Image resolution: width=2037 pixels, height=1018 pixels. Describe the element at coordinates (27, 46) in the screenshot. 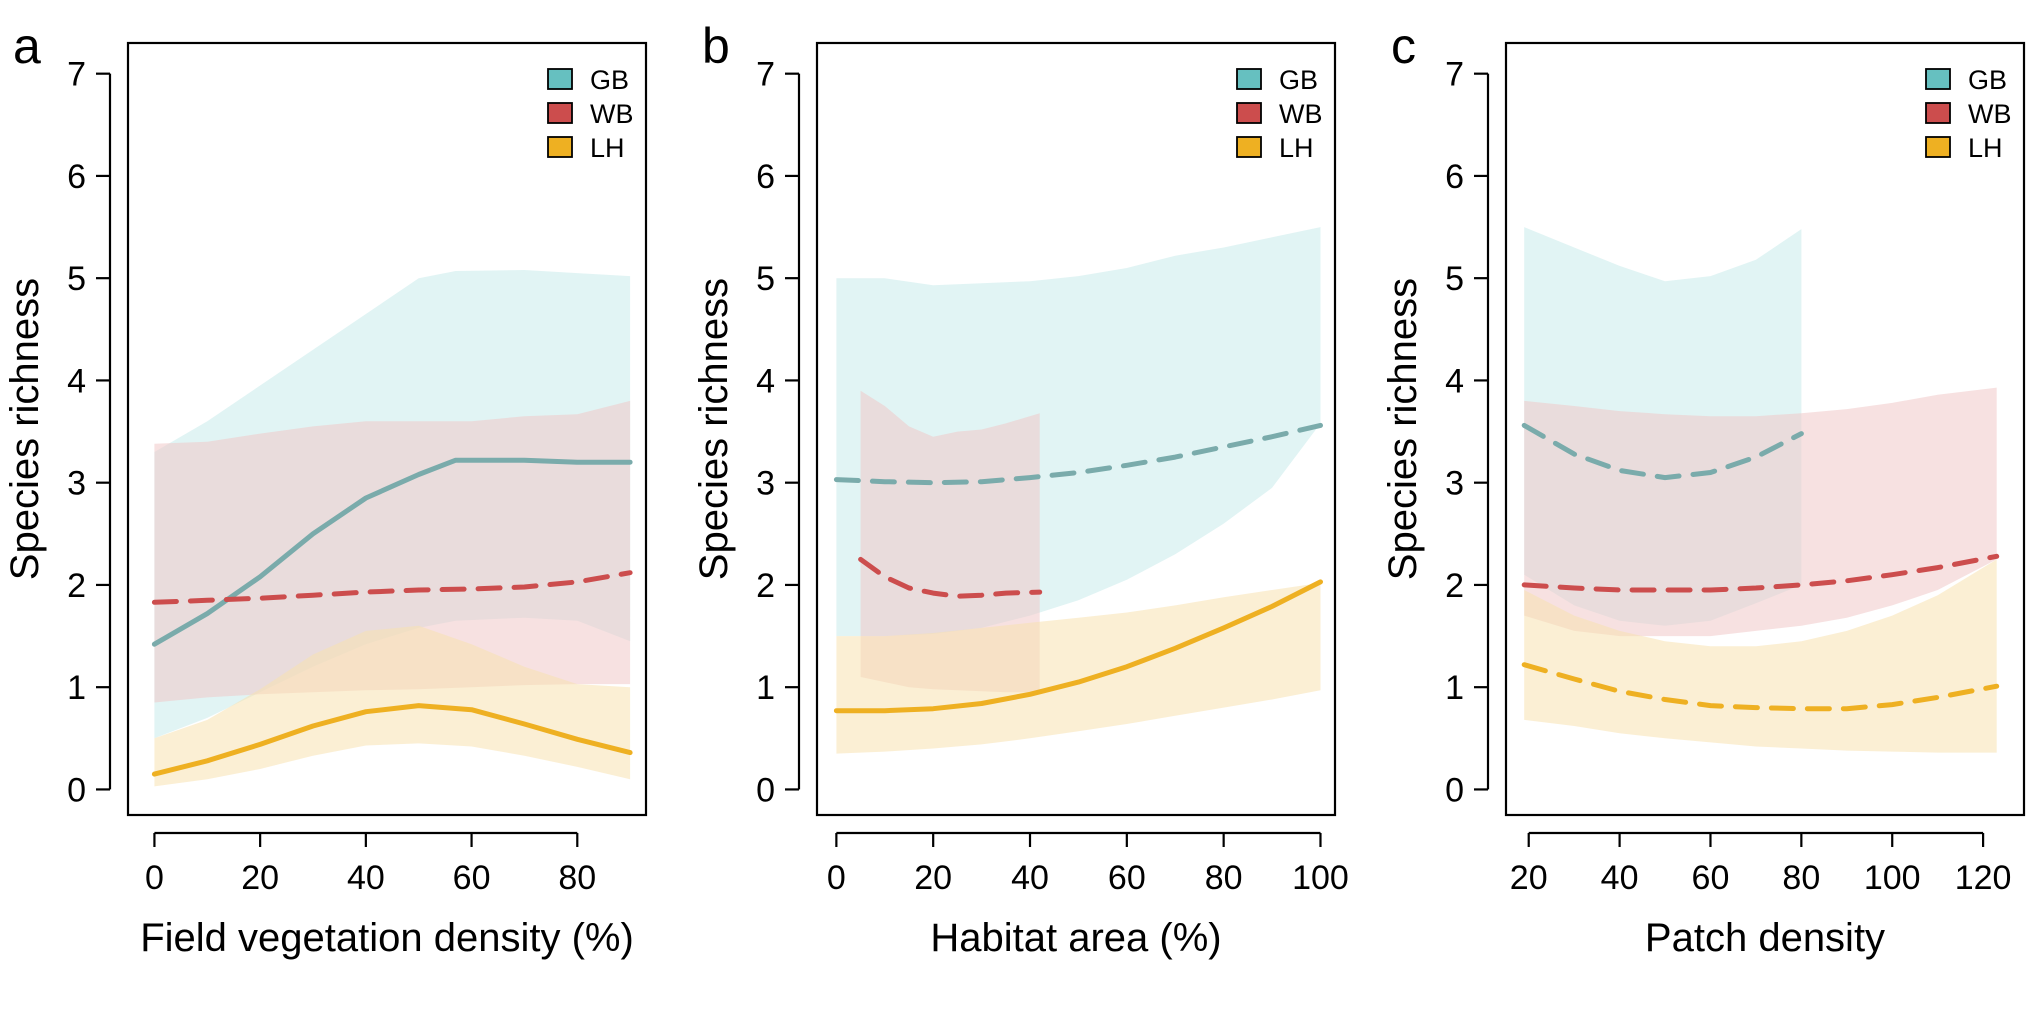

I see `panel-letter: a` at that location.